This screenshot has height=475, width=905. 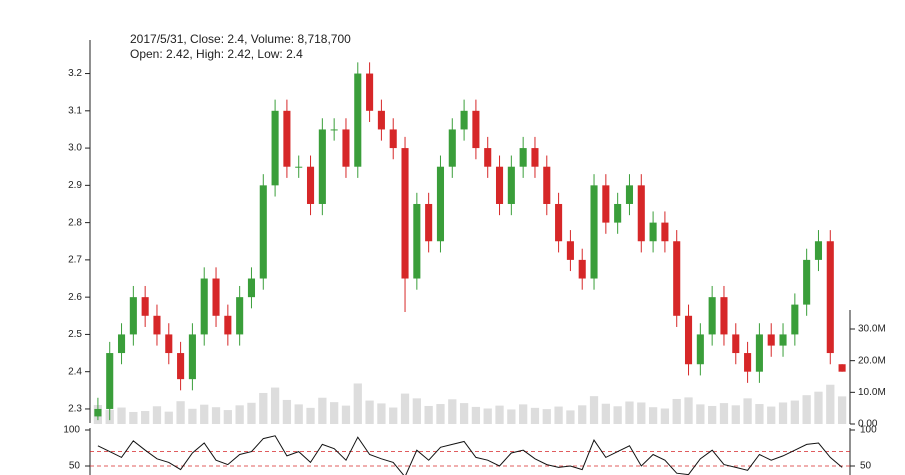 I want to click on y-tick-label: 3.1, so click(x=75, y=110).